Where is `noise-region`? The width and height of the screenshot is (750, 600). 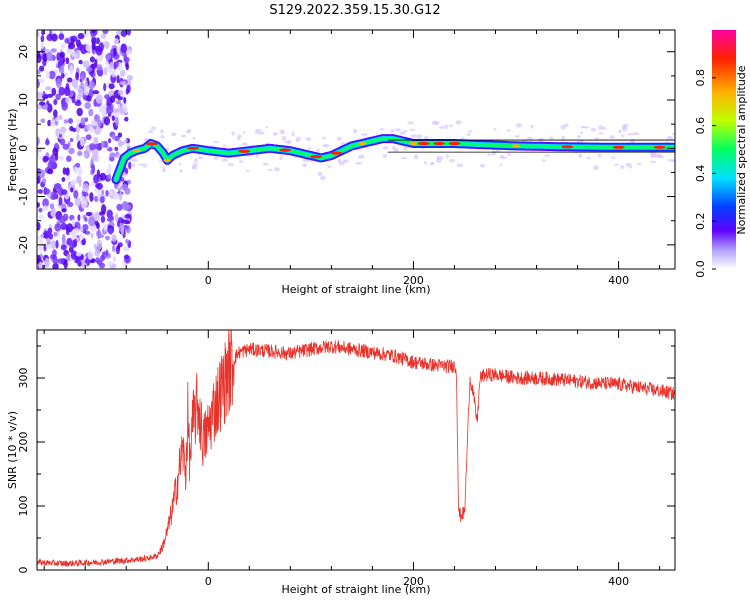
noise-region is located at coordinates (85, 149).